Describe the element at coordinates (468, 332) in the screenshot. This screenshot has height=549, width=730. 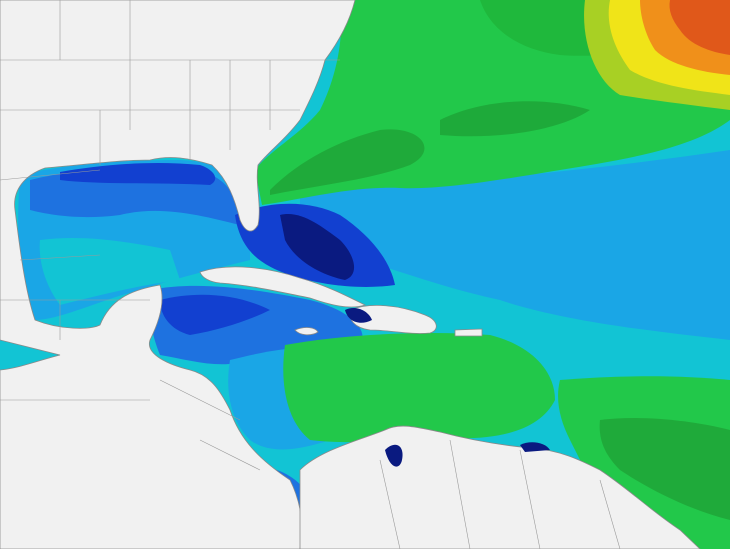
I see `island-puerto-rico` at that location.